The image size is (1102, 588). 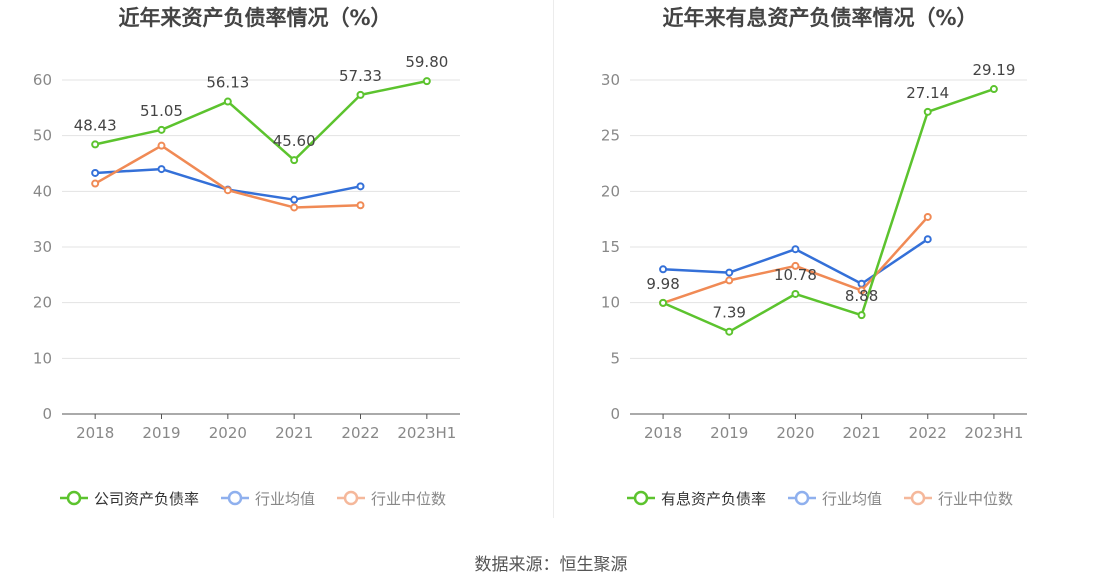 I want to click on data-label: 45.60, so click(x=294, y=141).